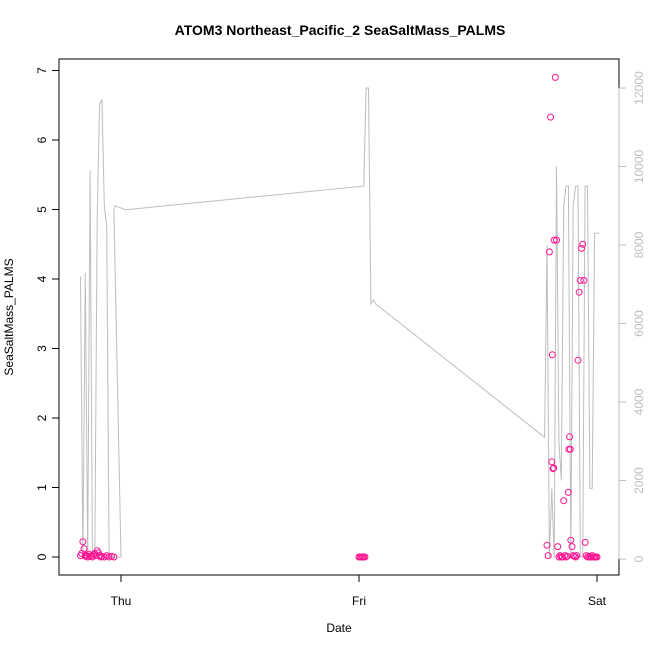  What do you see at coordinates (359, 601) in the screenshot?
I see `x-tick-label: Fri` at bounding box center [359, 601].